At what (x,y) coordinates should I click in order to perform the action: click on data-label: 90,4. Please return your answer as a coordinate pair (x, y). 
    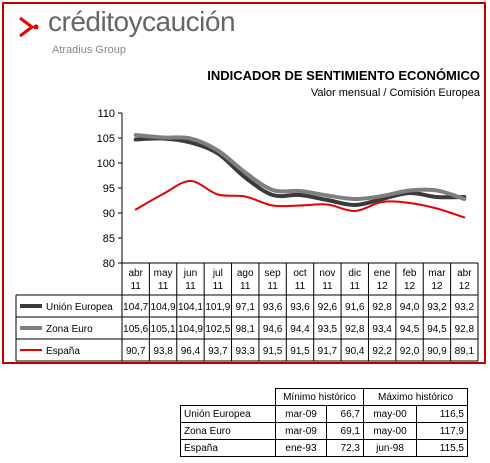
    Looking at the image, I should click on (355, 351).